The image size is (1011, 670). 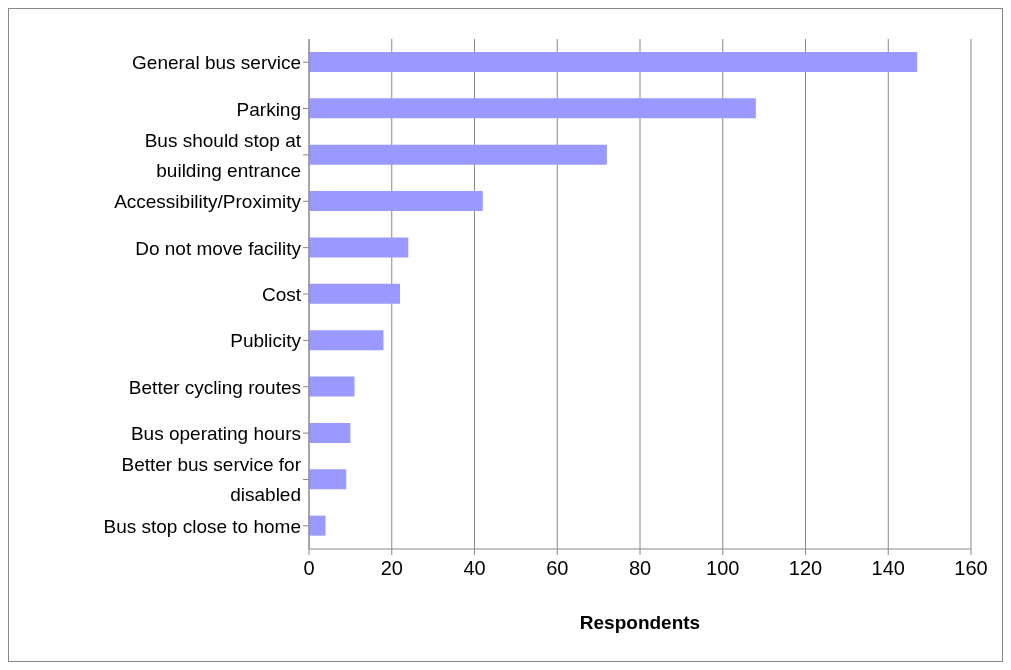 I want to click on y-tick-label: Bus operating hours, so click(x=215, y=433).